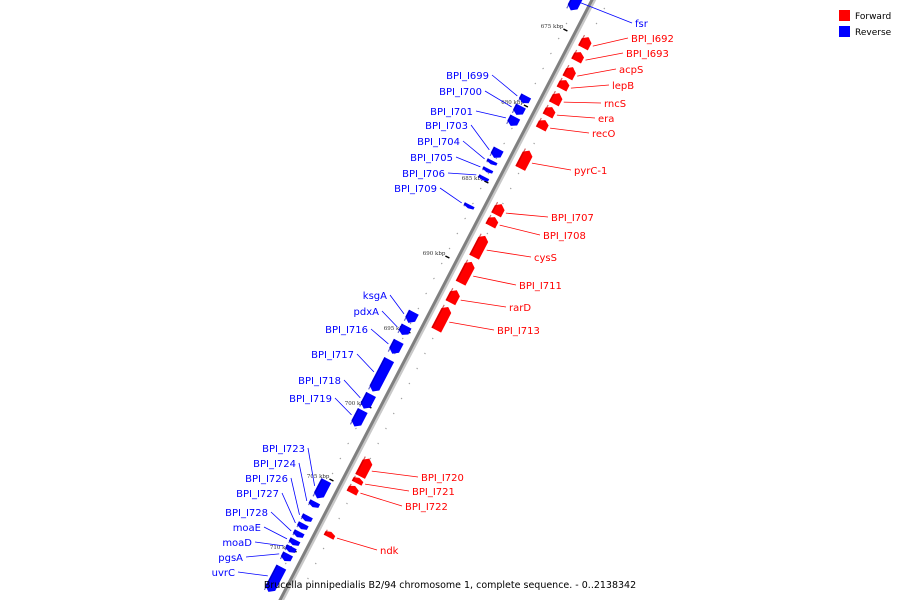  Describe the element at coordinates (364, 467) in the screenshot. I see `gene-bpi-i720` at that location.